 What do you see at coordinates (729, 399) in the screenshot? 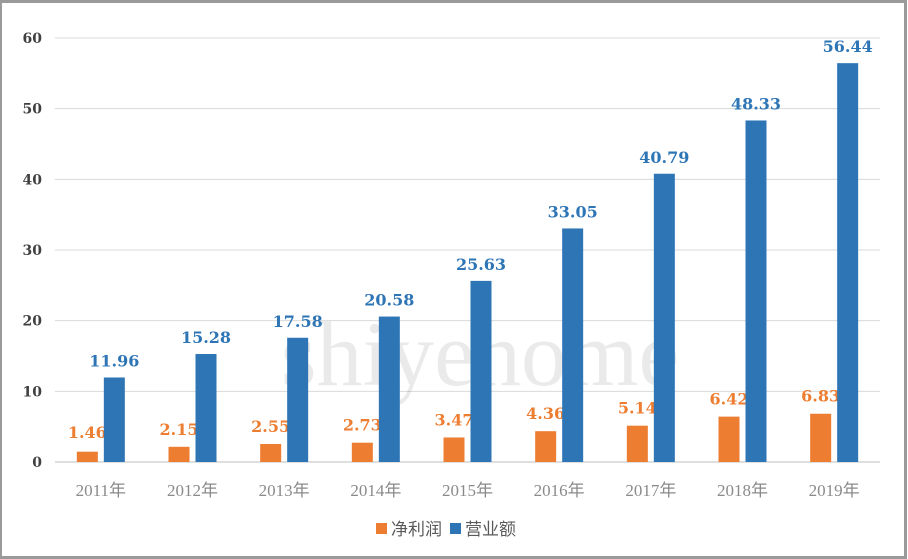
I see `data-label: 6.42` at bounding box center [729, 399].